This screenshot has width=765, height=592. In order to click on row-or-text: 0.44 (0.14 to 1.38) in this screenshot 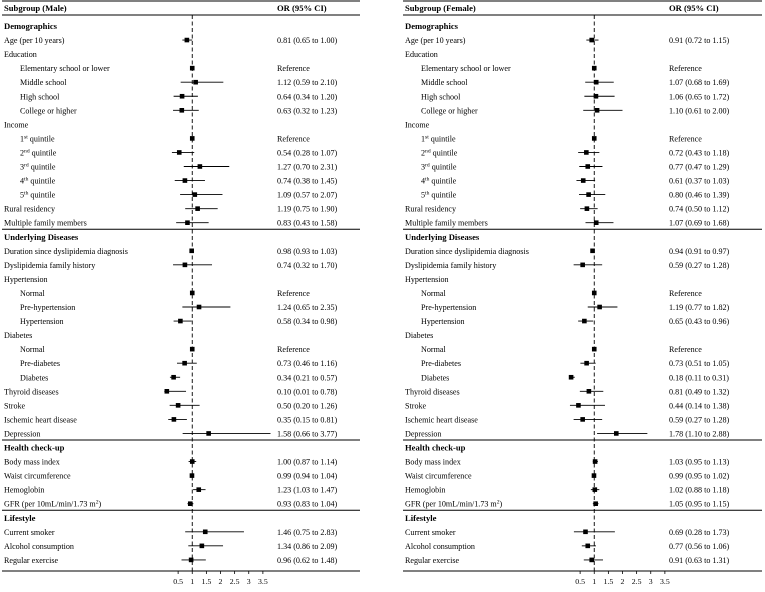, I will do `click(699, 405)`.